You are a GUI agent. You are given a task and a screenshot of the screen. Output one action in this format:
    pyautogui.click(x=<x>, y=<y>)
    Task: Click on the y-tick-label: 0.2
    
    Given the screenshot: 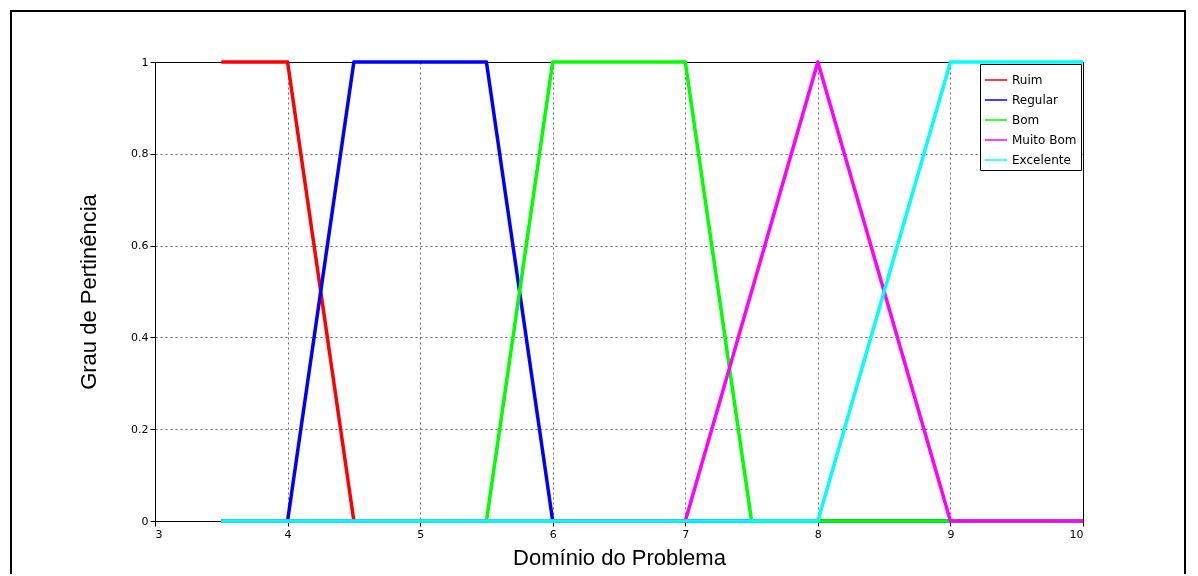 What is the action you would take?
    pyautogui.click(x=140, y=429)
    